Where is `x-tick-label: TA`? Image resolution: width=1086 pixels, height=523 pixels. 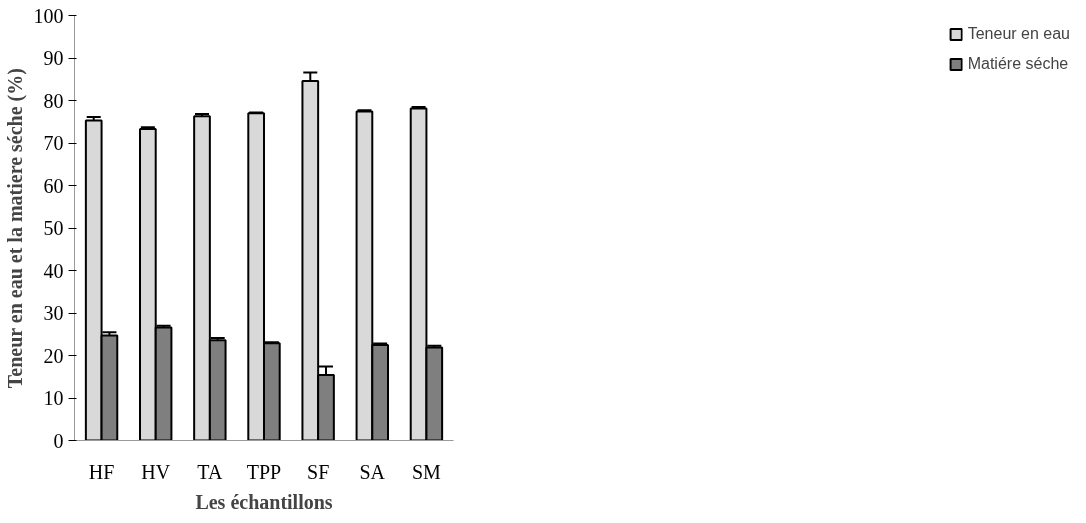
x-tick-label: TA is located at coordinates (210, 471).